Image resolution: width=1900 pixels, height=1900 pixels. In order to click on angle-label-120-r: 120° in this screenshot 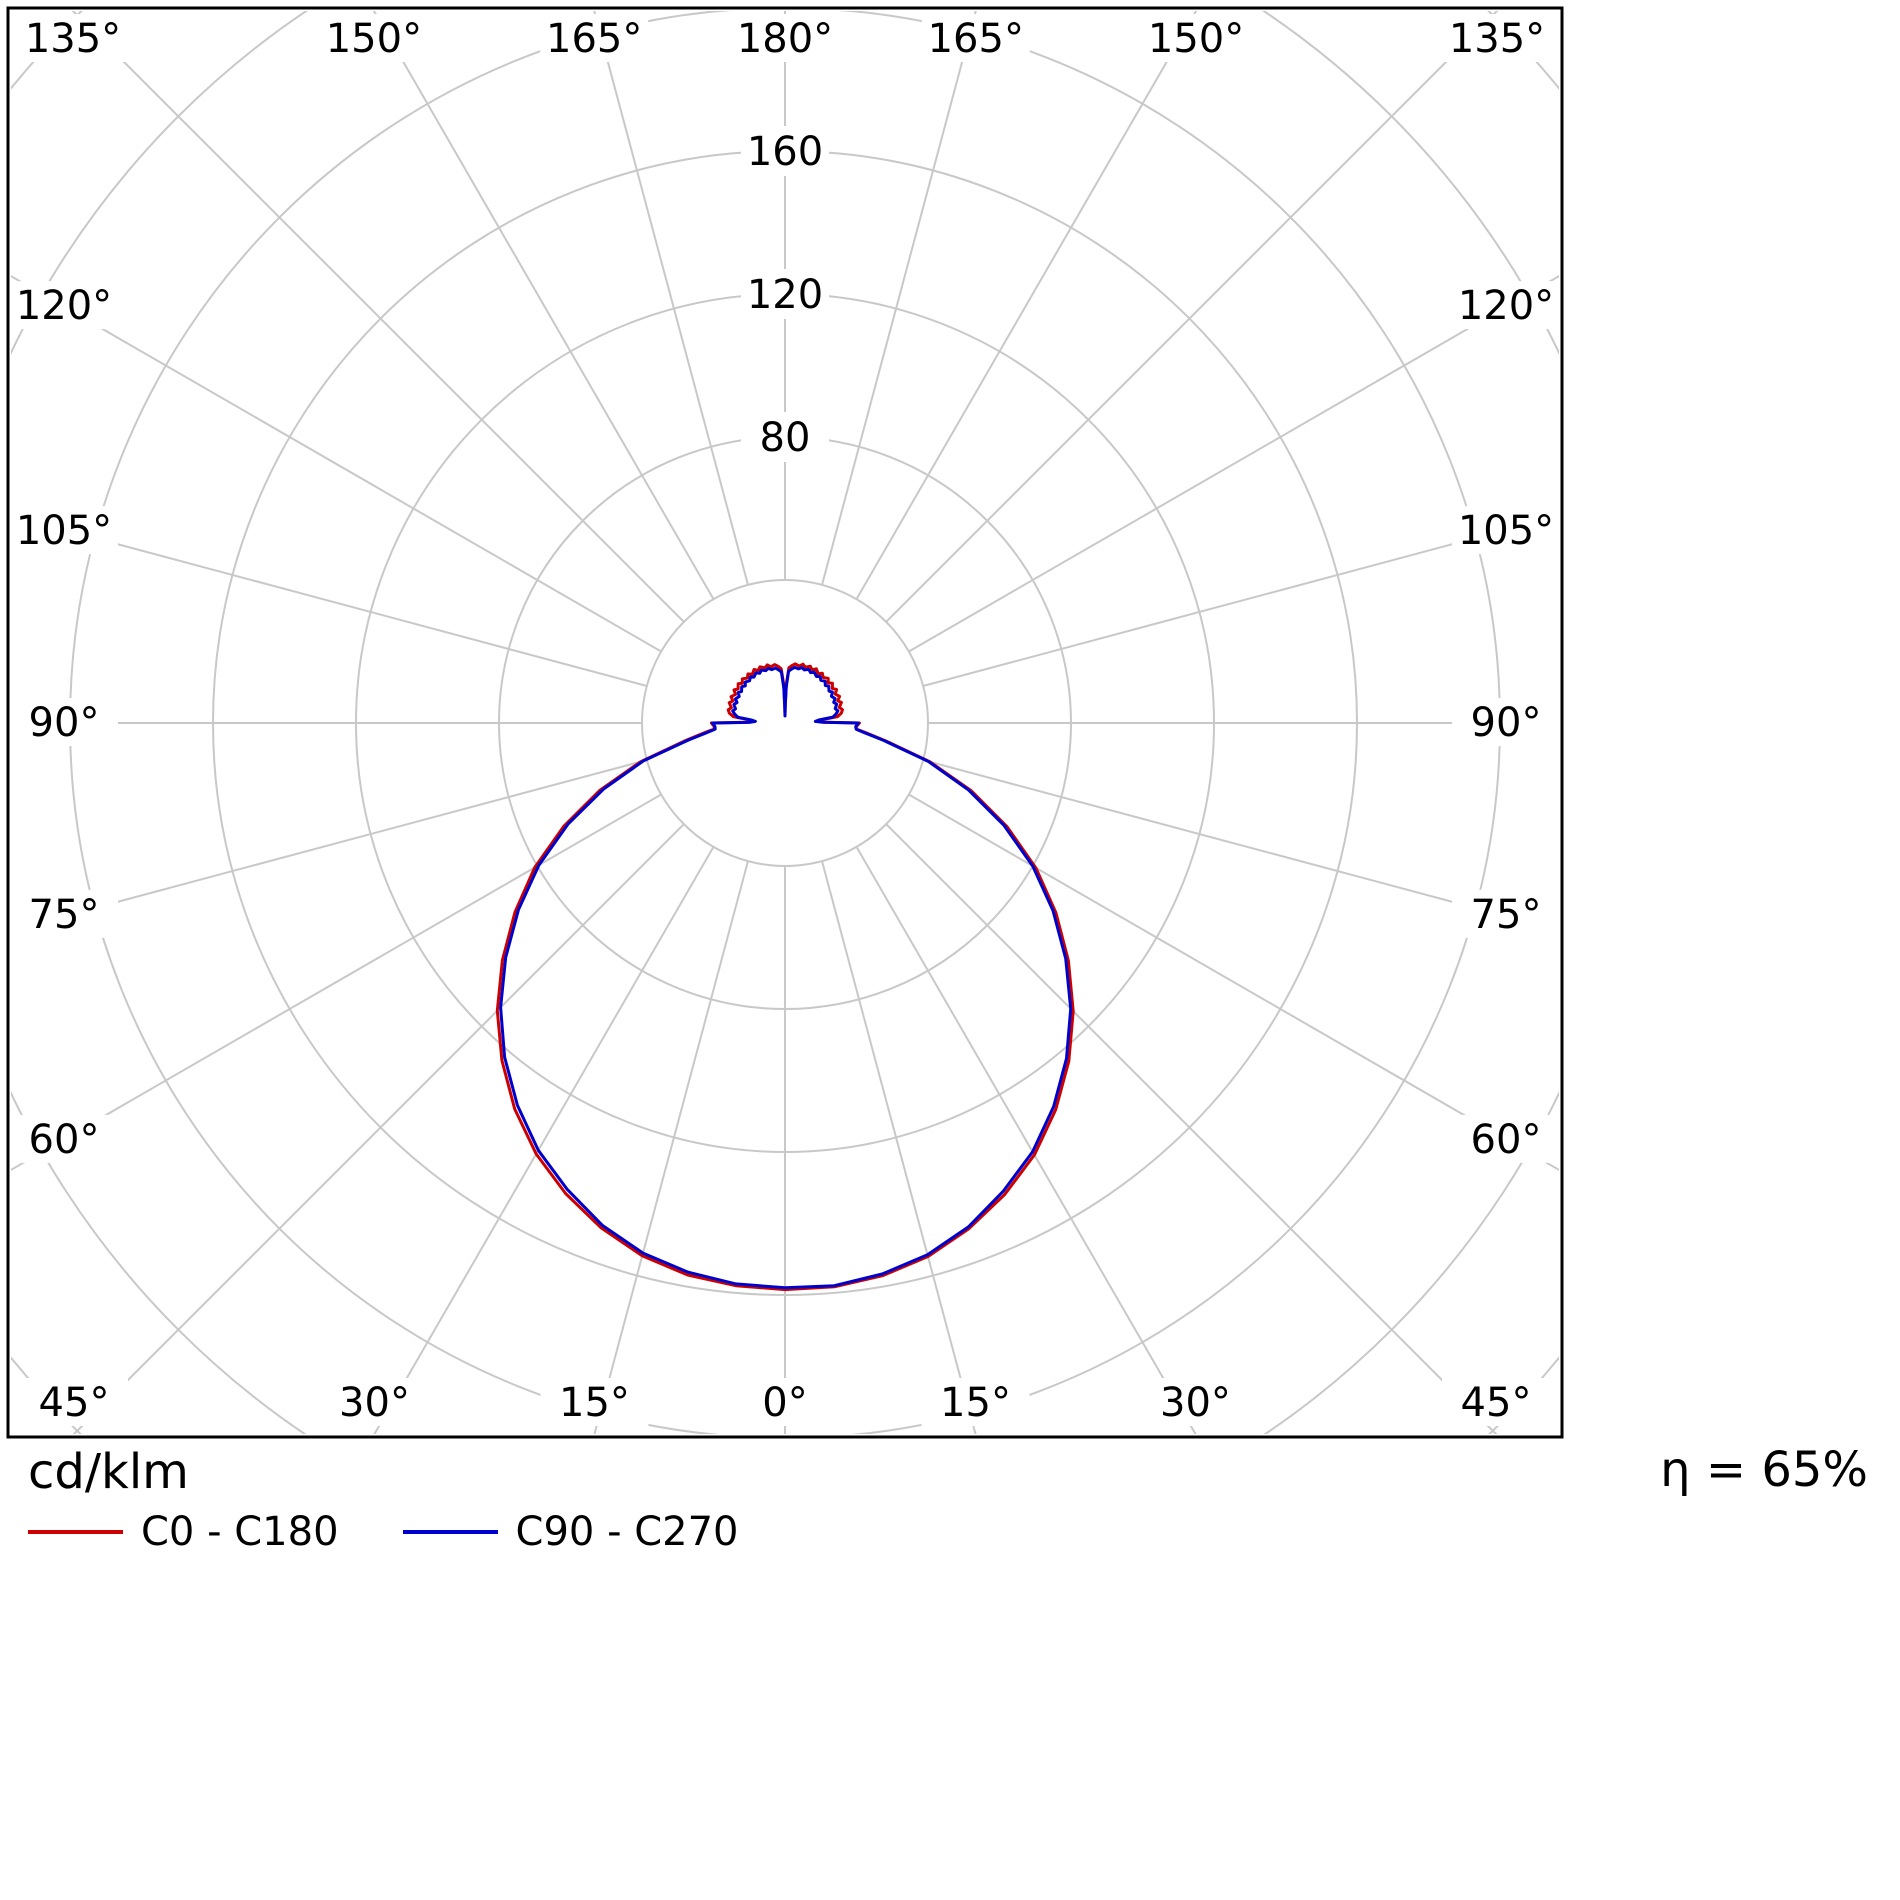, I will do `click(1506, 306)`.